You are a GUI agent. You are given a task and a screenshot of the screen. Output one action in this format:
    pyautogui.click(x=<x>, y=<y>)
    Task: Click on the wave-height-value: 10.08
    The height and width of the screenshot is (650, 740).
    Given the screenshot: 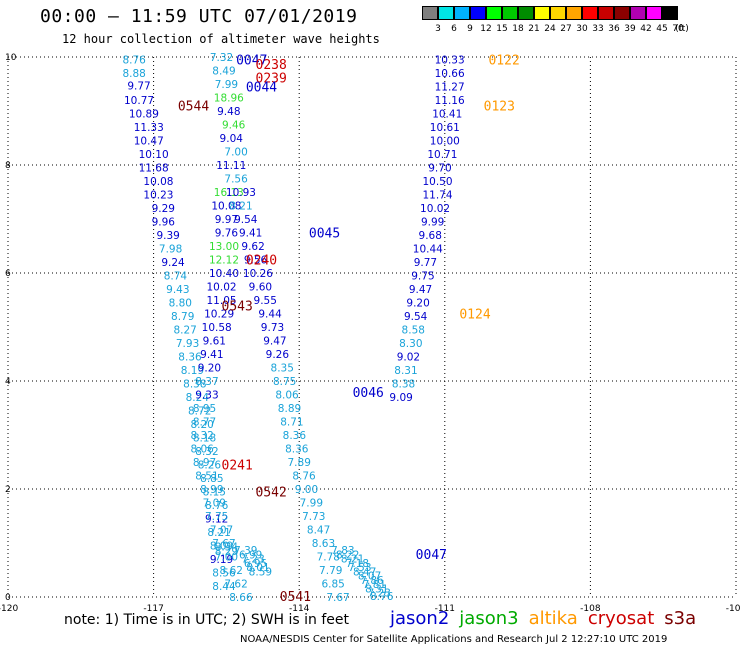 What is the action you would take?
    pyautogui.click(x=158, y=182)
    